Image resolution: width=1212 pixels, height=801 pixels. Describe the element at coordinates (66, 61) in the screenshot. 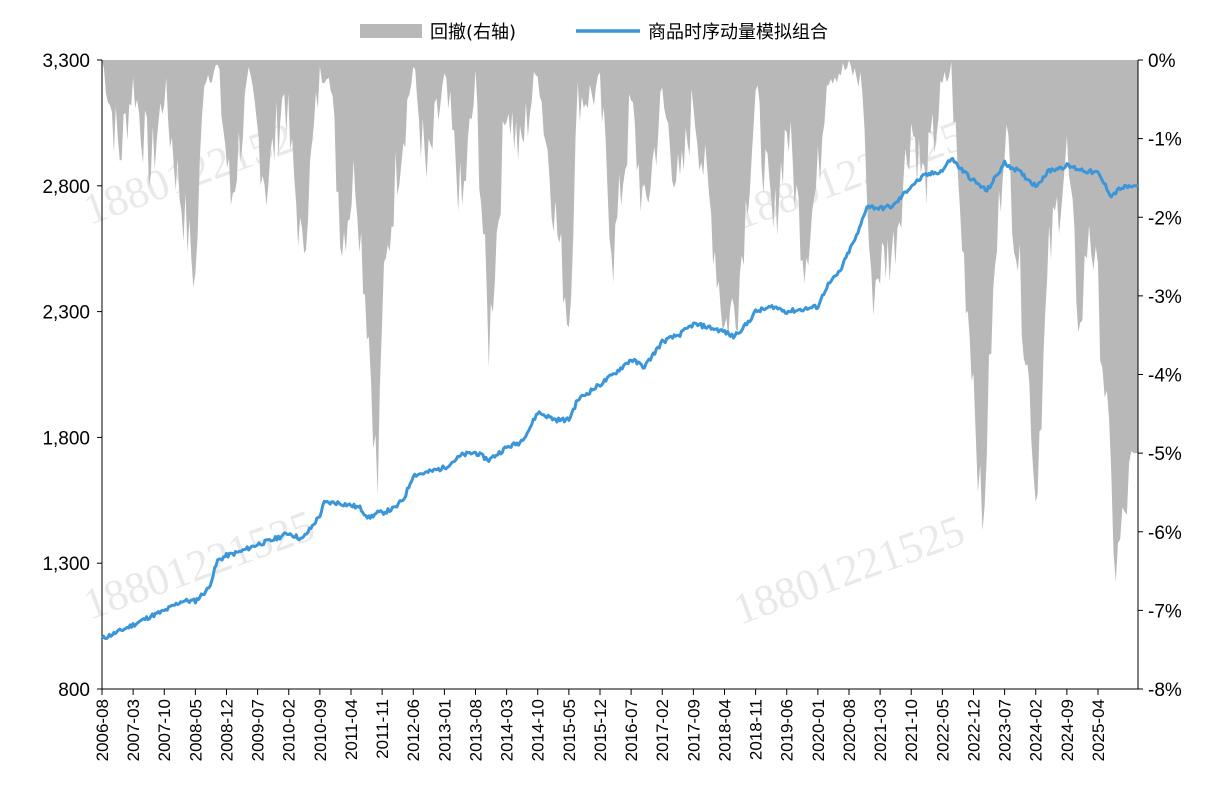

I see `left-tick-label: 3,300` at that location.